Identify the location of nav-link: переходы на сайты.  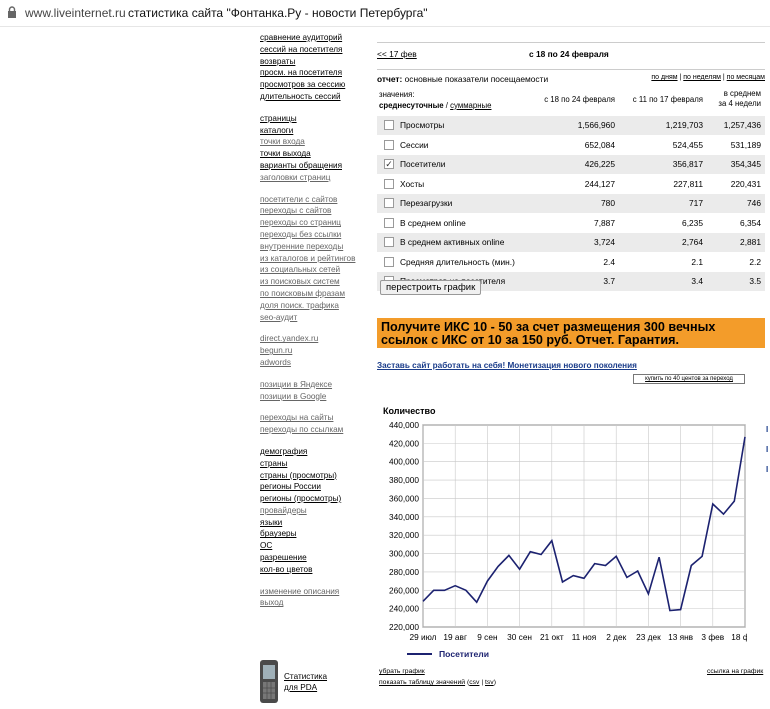
(297, 418).